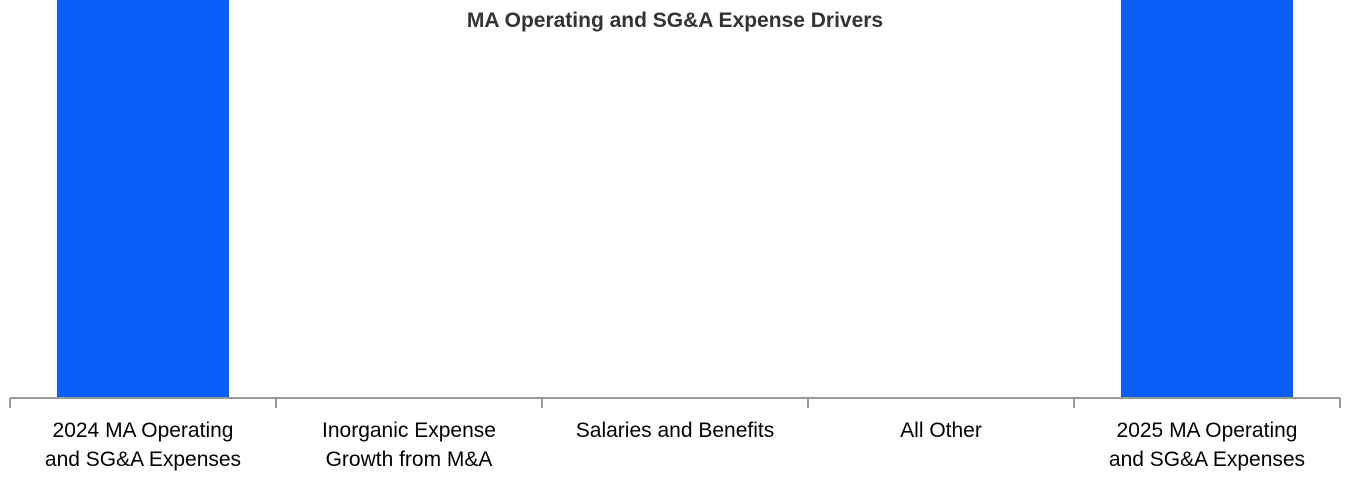  Describe the element at coordinates (1207, 445) in the screenshot. I see `category-tick-label: 2025 MA Operating and SG&A Expenses` at that location.